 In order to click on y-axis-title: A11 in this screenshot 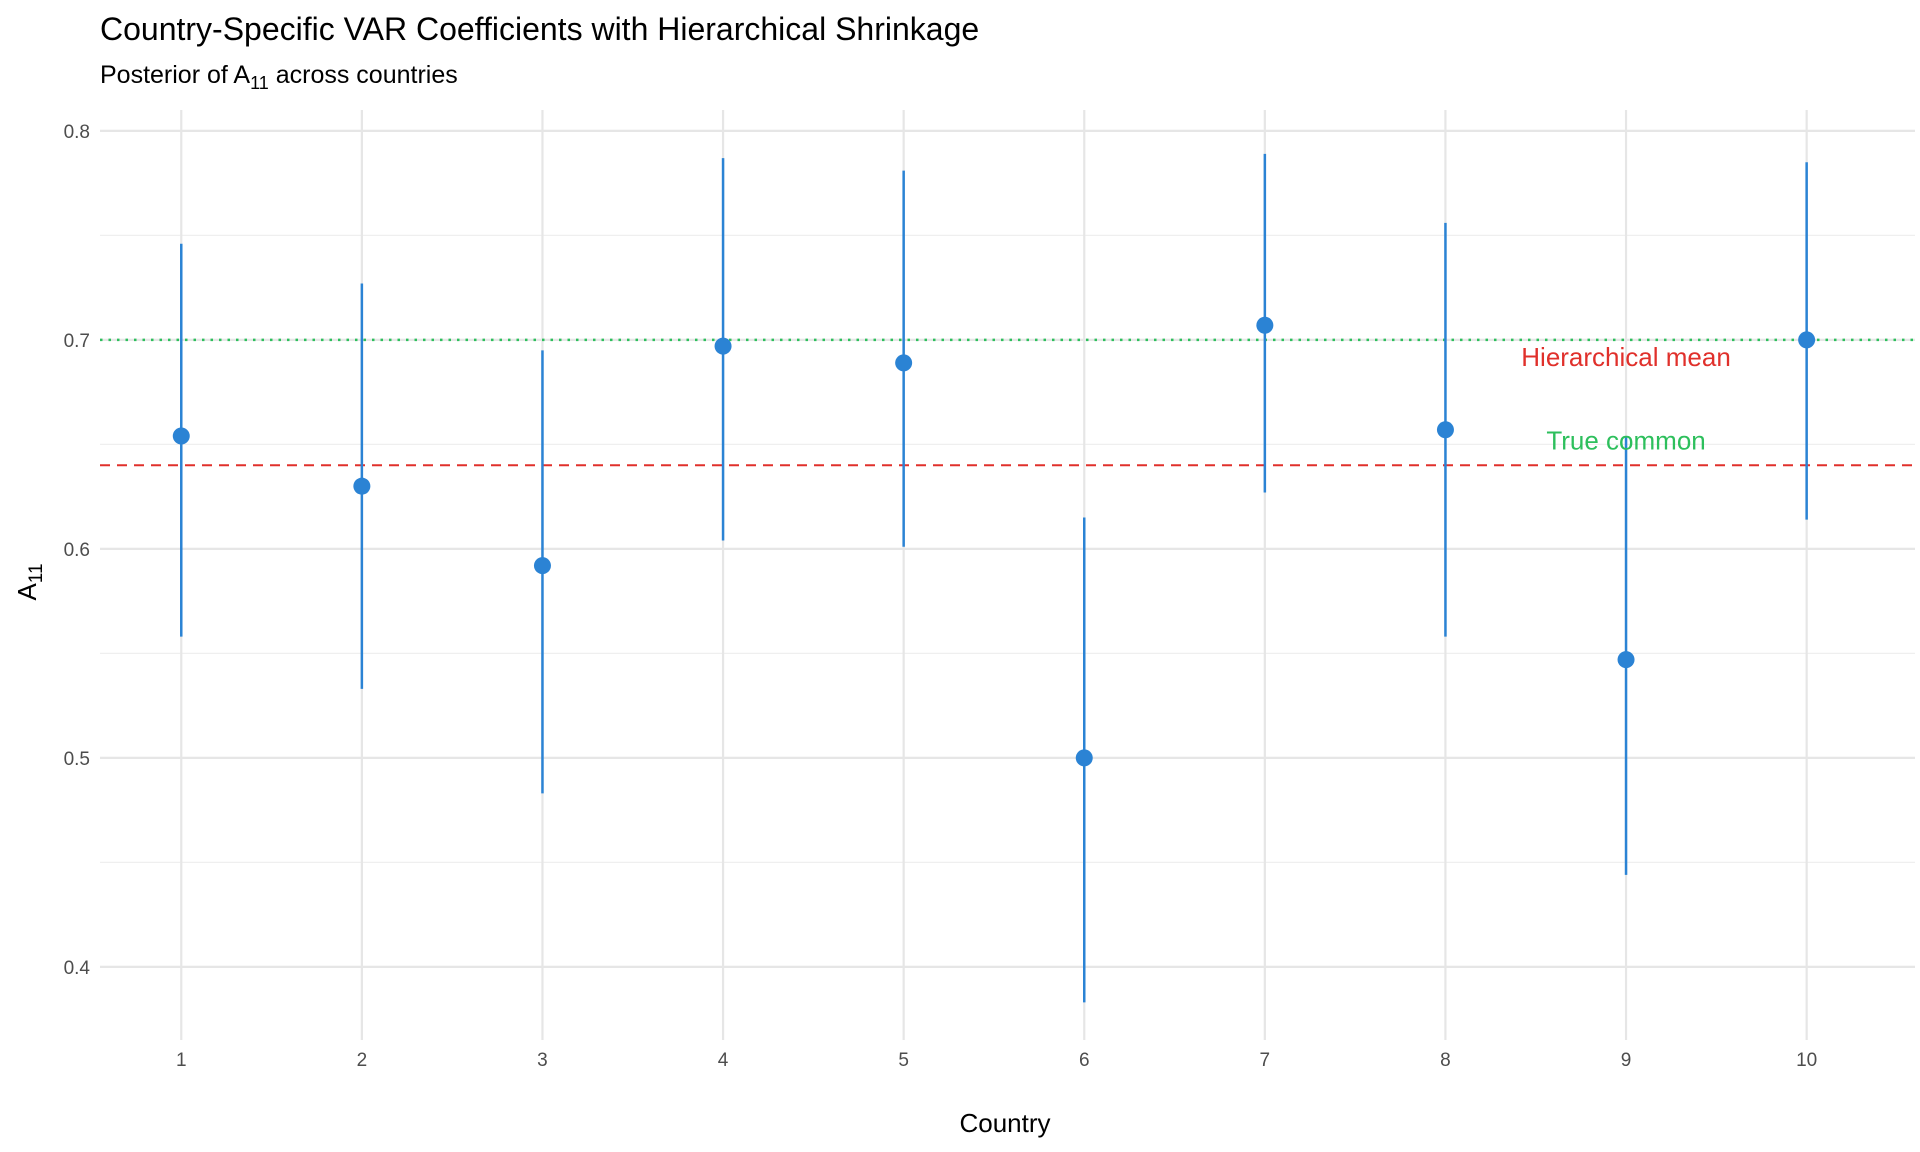, I will do `click(29, 581)`.